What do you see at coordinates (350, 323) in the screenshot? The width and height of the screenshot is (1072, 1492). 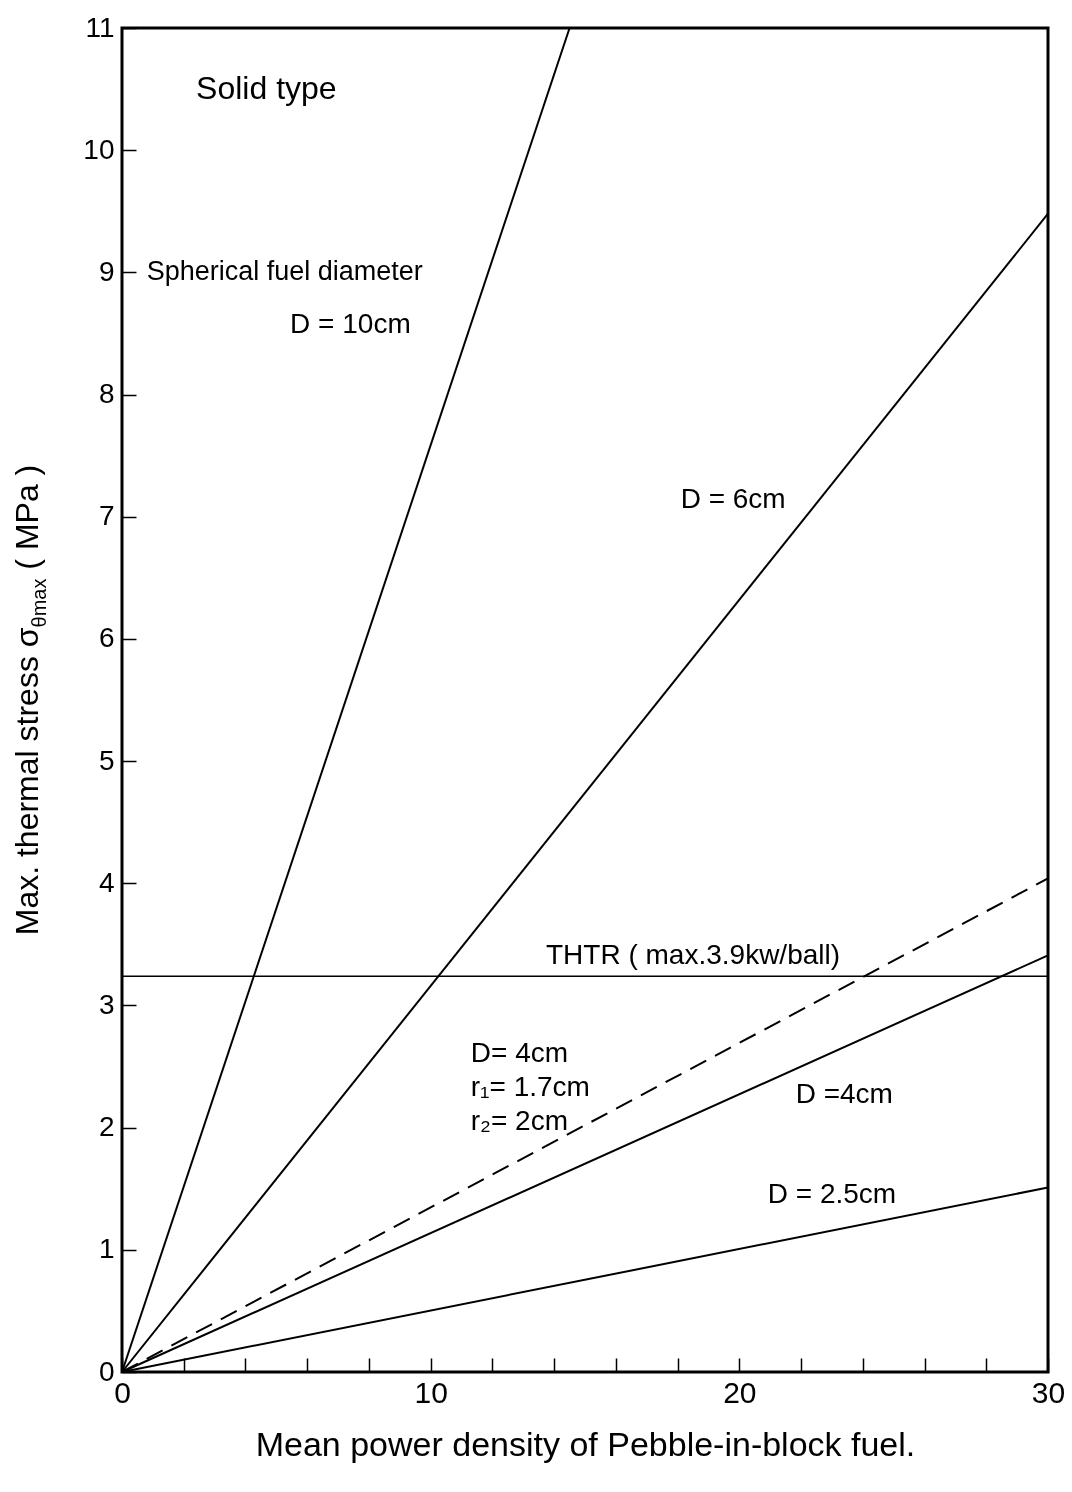 I see `series-label: D = 10cm` at bounding box center [350, 323].